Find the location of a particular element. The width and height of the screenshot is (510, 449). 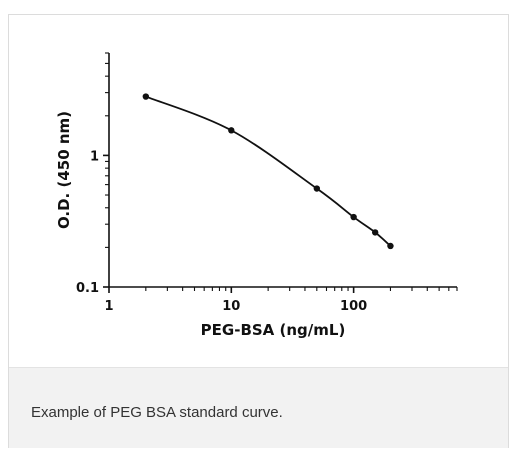

x-tick-label: 100 is located at coordinates (353, 306).